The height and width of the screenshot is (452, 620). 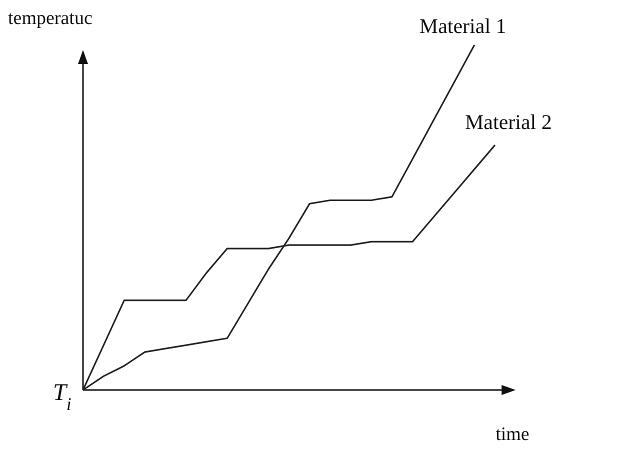 I want to click on series-label: Material 1, so click(x=462, y=26).